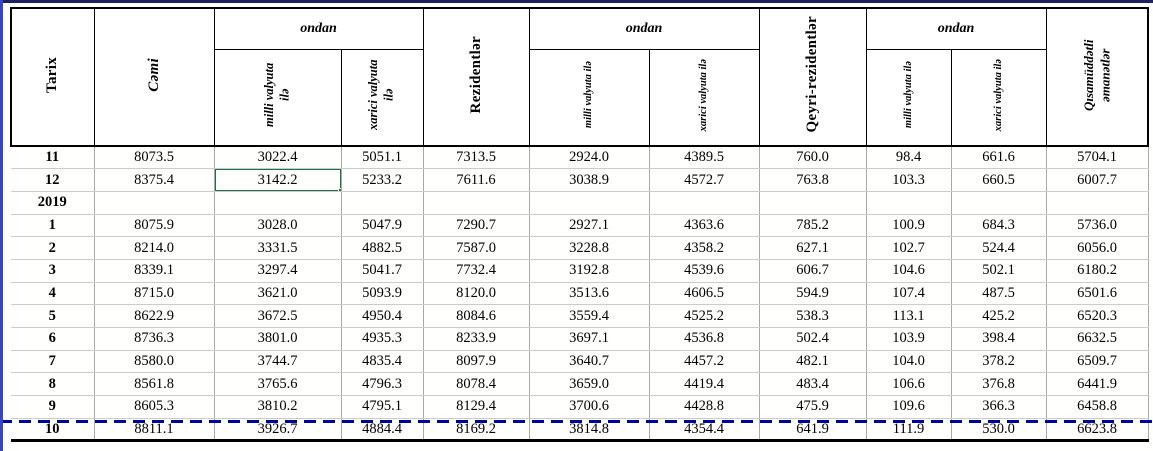 This screenshot has width=1153, height=451. What do you see at coordinates (476, 270) in the screenshot?
I see `data-cell: 7732.4` at bounding box center [476, 270].